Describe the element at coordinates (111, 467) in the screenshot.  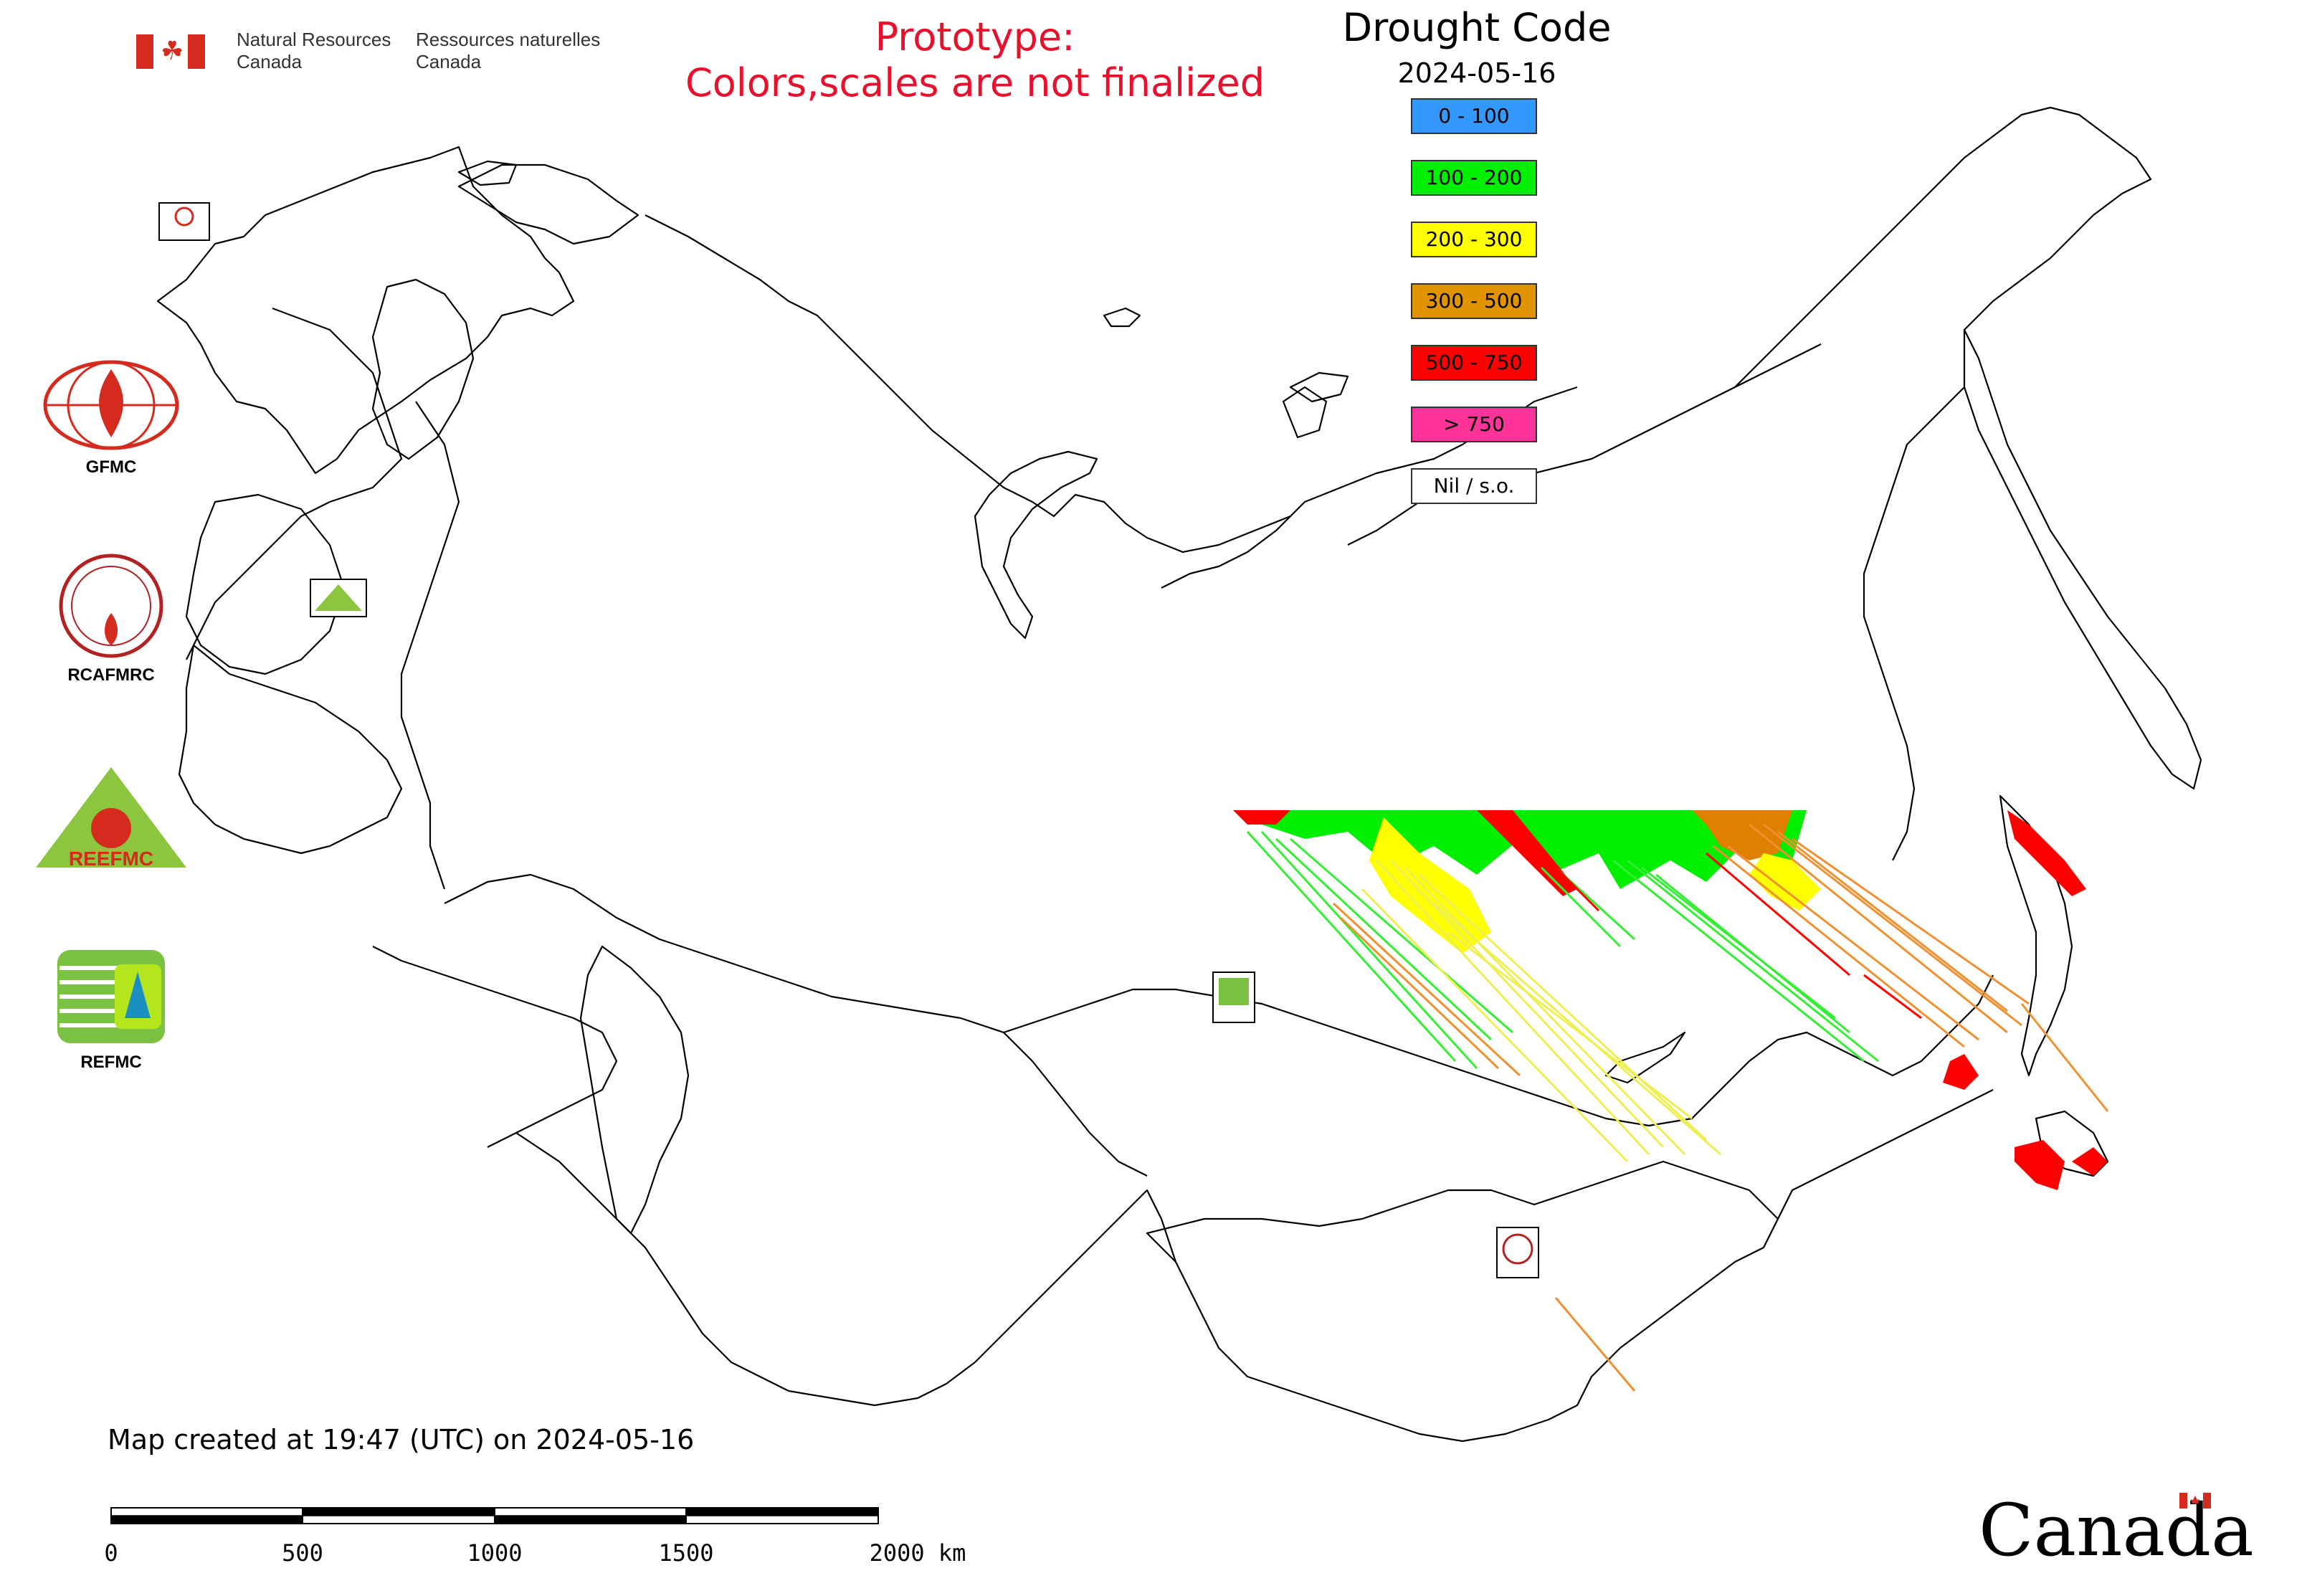
I see `gfmc-caption: GFMC` at that location.